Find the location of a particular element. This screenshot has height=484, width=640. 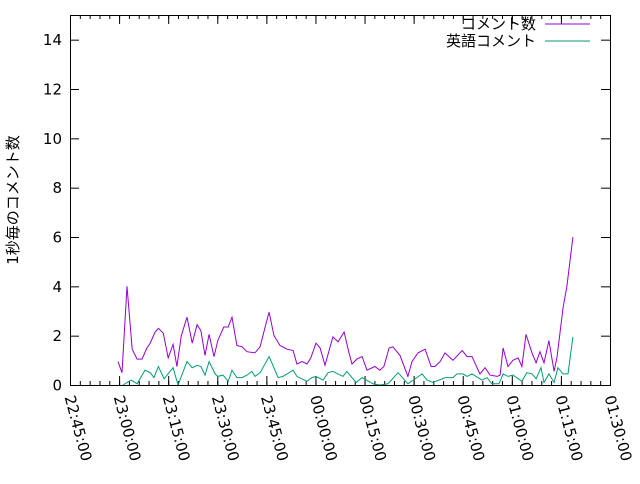

y-axis-label: 1秒毎のコメント数 is located at coordinates (13, 200).